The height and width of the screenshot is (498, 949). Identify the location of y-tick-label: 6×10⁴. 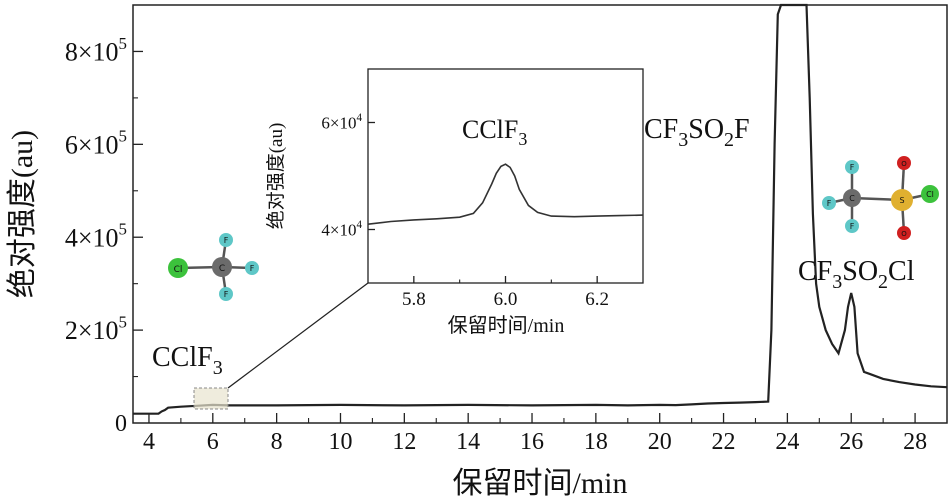
(341, 122).